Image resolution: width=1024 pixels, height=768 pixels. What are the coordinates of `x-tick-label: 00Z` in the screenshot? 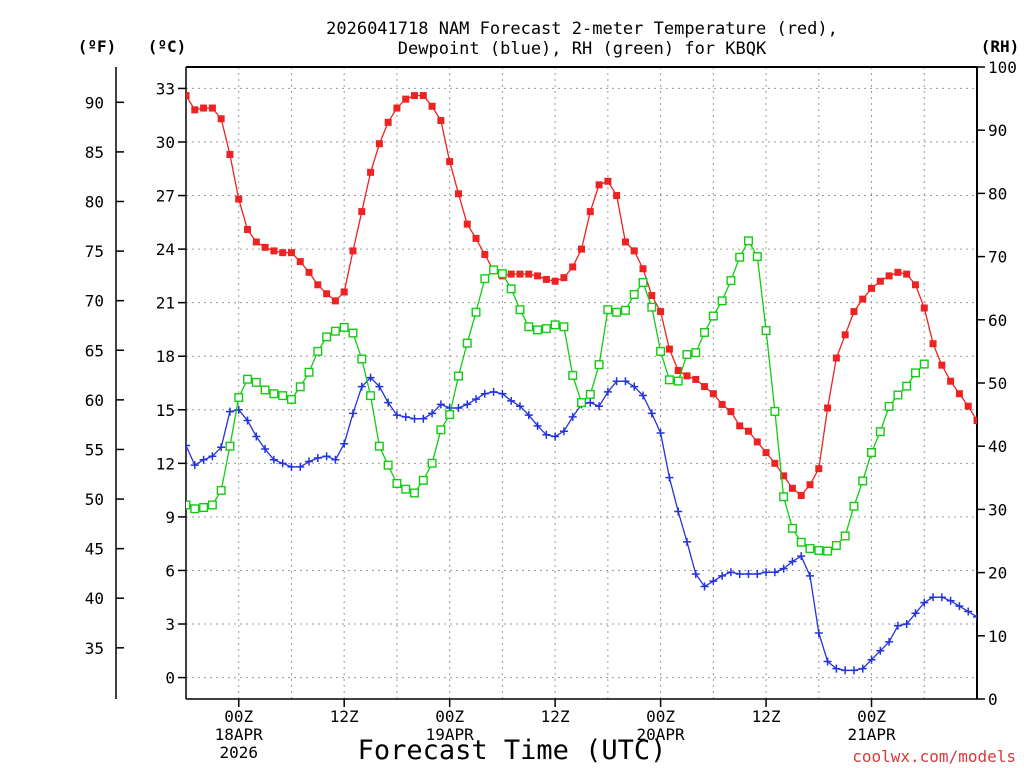 It's located at (871, 716).